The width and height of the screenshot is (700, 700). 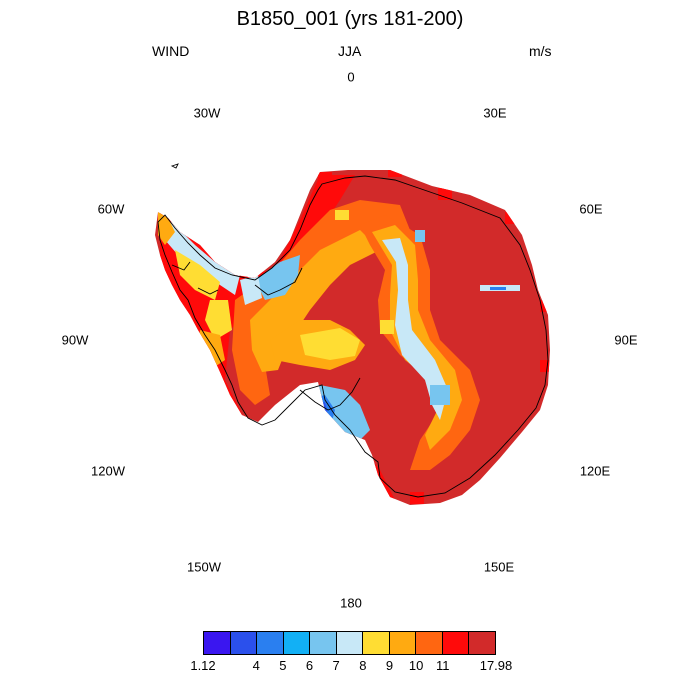 What do you see at coordinates (540, 51) in the screenshot?
I see `units-label: m/s` at bounding box center [540, 51].